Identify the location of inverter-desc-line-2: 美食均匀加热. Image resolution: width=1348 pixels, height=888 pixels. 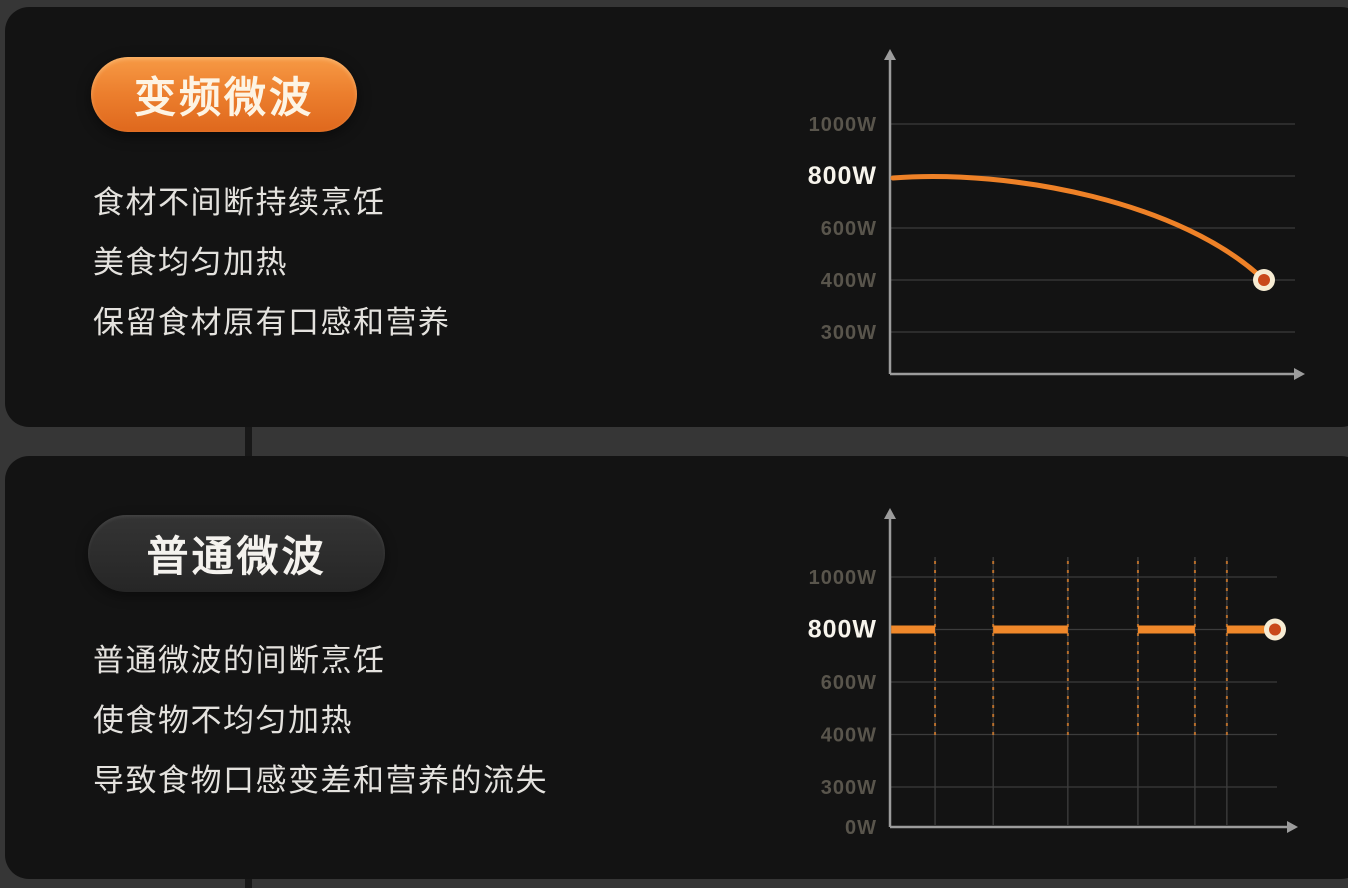
(190, 262).